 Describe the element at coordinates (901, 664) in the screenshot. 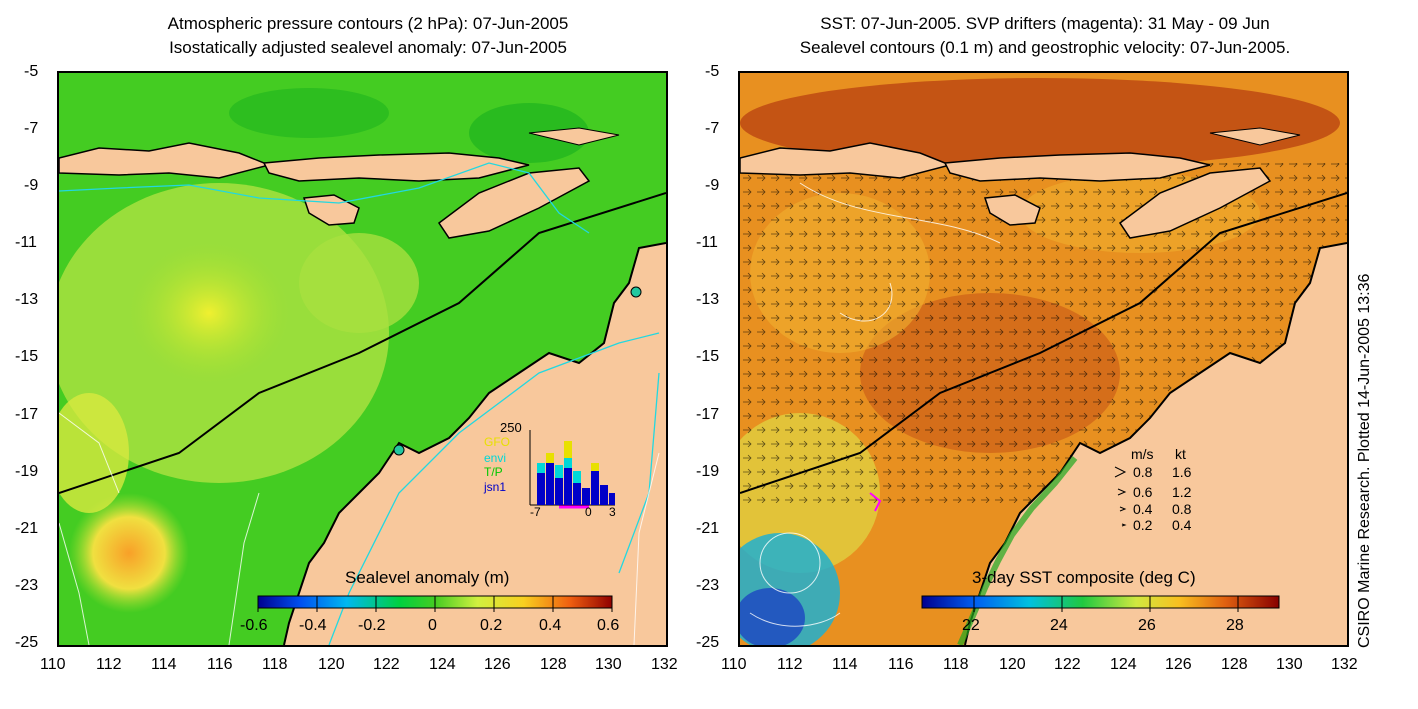

I see `x-tick-right-4: 116` at that location.